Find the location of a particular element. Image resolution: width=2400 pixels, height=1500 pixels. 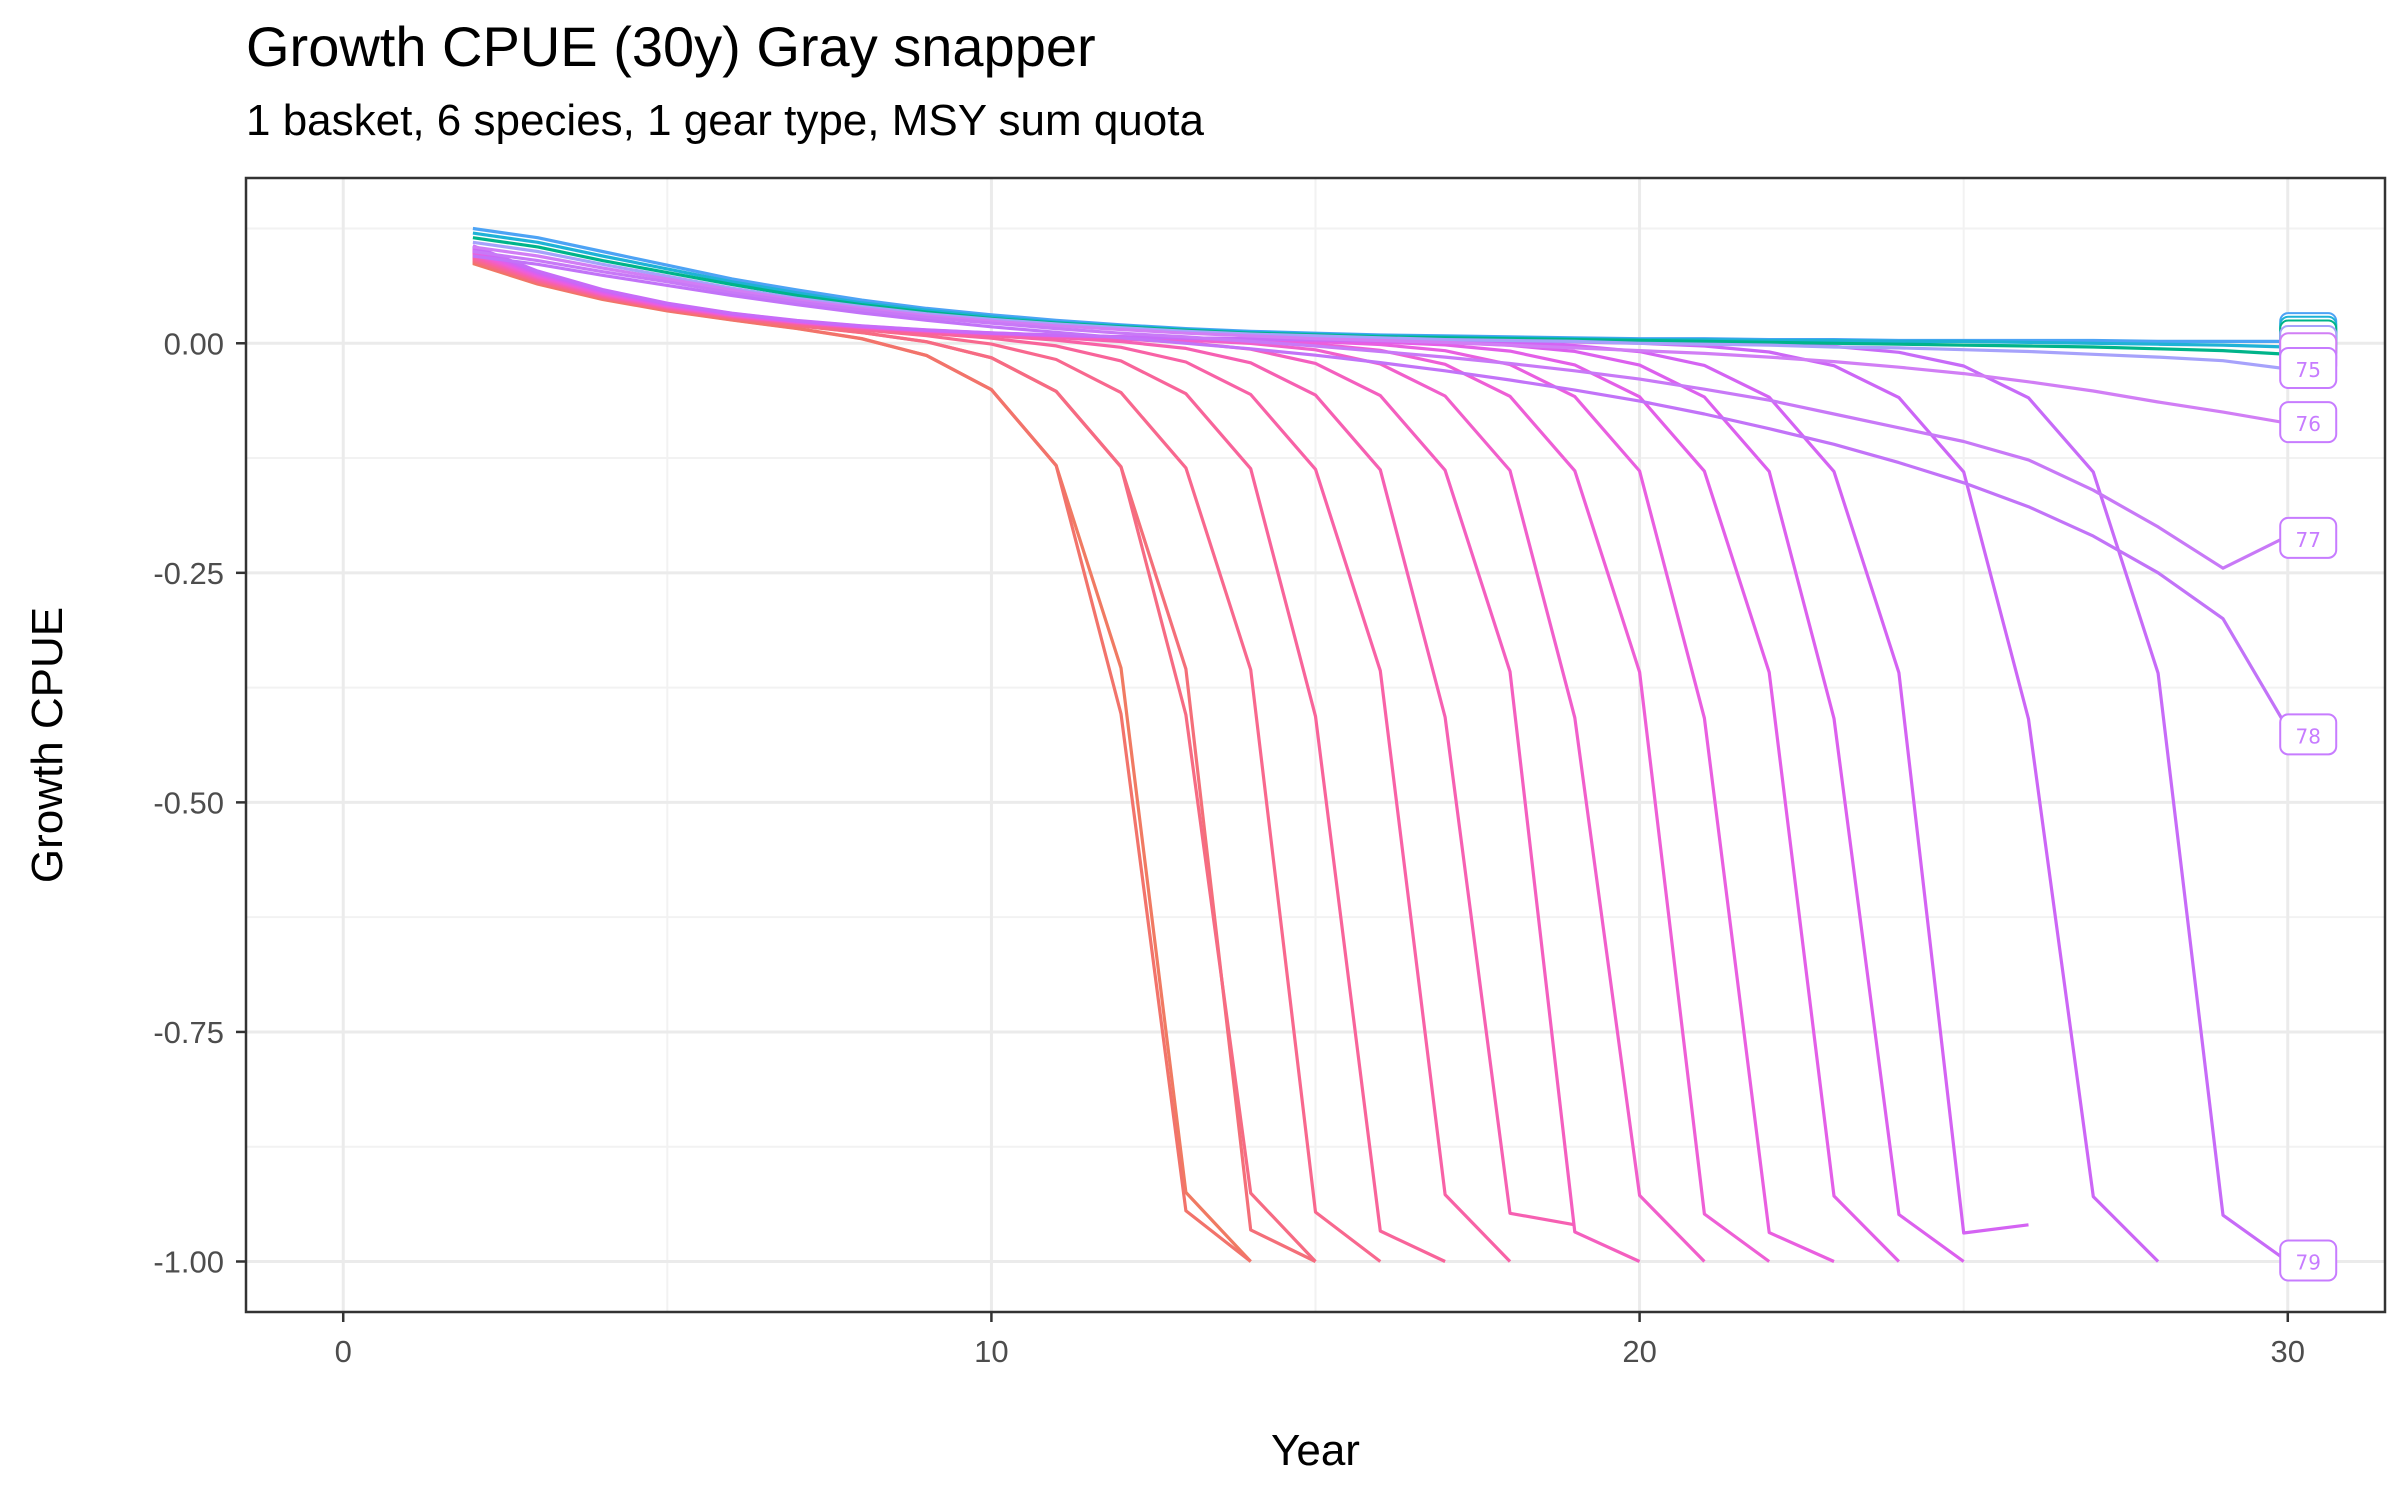

x-axis-title: Year is located at coordinates (1315, 1450).